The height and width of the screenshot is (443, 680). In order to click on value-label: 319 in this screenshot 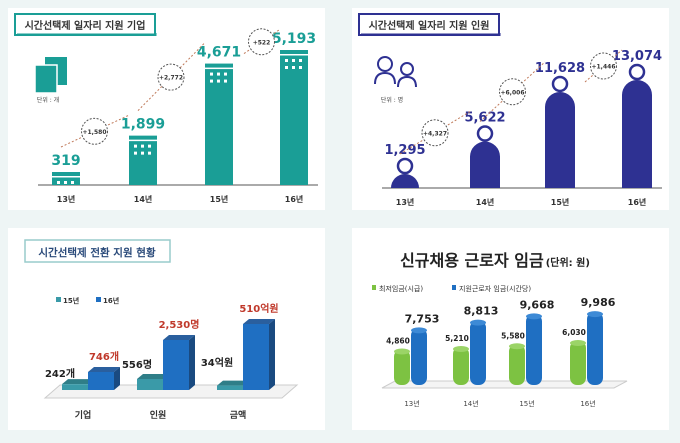, I will do `click(65, 161)`.